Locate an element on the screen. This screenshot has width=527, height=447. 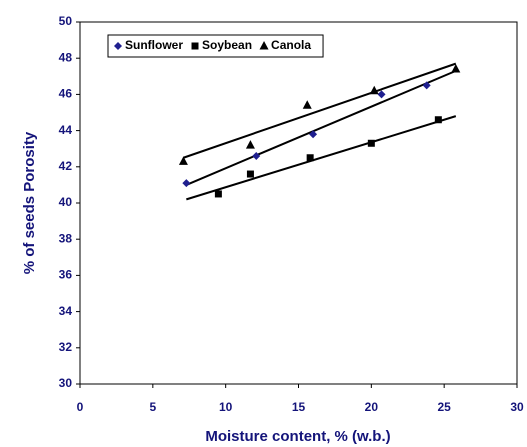
x-tick-label: 10 is located at coordinates (226, 407).